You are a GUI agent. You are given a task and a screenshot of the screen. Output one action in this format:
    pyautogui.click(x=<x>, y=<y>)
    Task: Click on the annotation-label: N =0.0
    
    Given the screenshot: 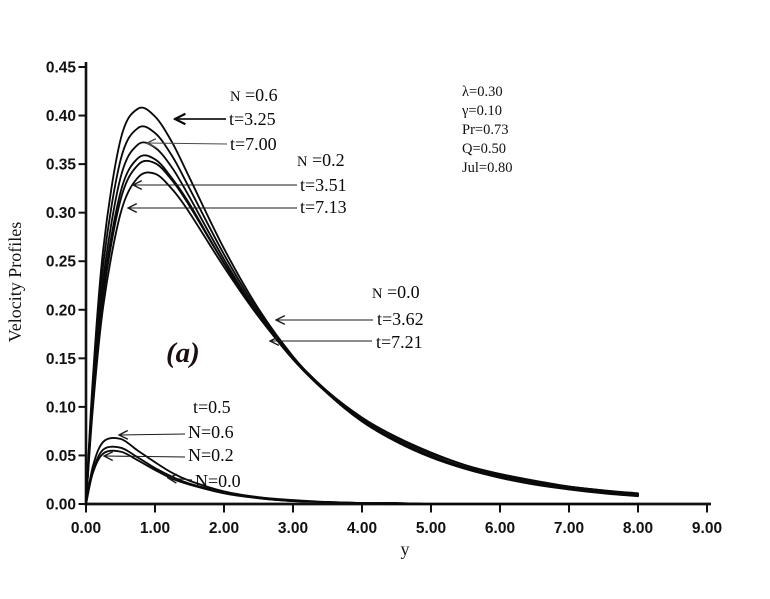 What is the action you would take?
    pyautogui.click(x=396, y=292)
    